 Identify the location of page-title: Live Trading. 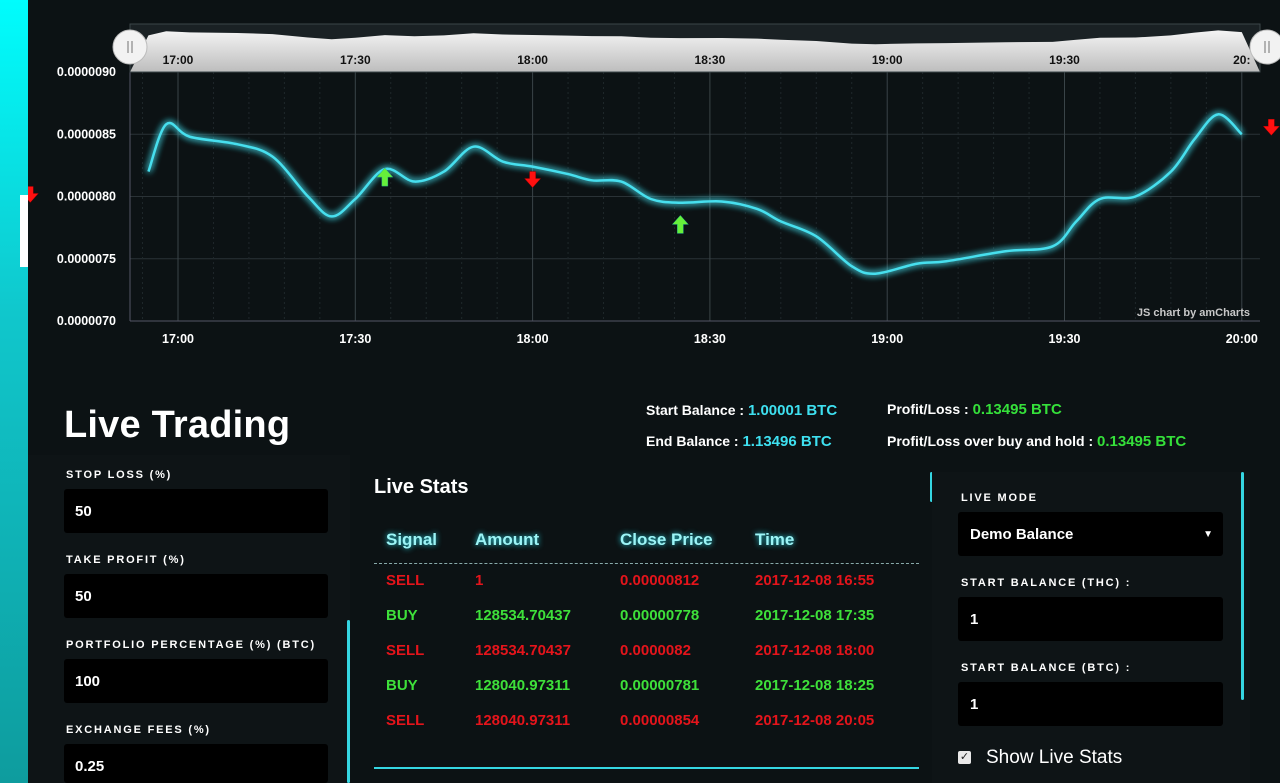
(177, 425).